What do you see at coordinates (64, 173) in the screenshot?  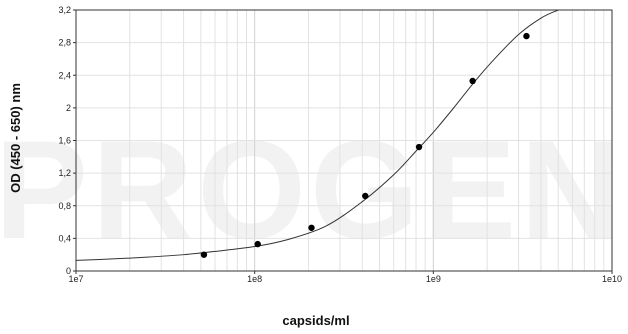 I see `y-tick-label: 1,2` at bounding box center [64, 173].